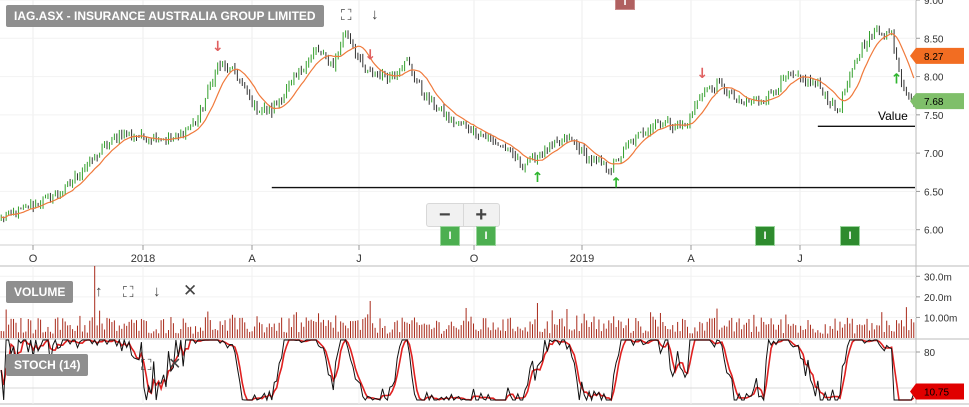  What do you see at coordinates (934, 102) in the screenshot?
I see `ma-price-tag: 7.68` at bounding box center [934, 102].